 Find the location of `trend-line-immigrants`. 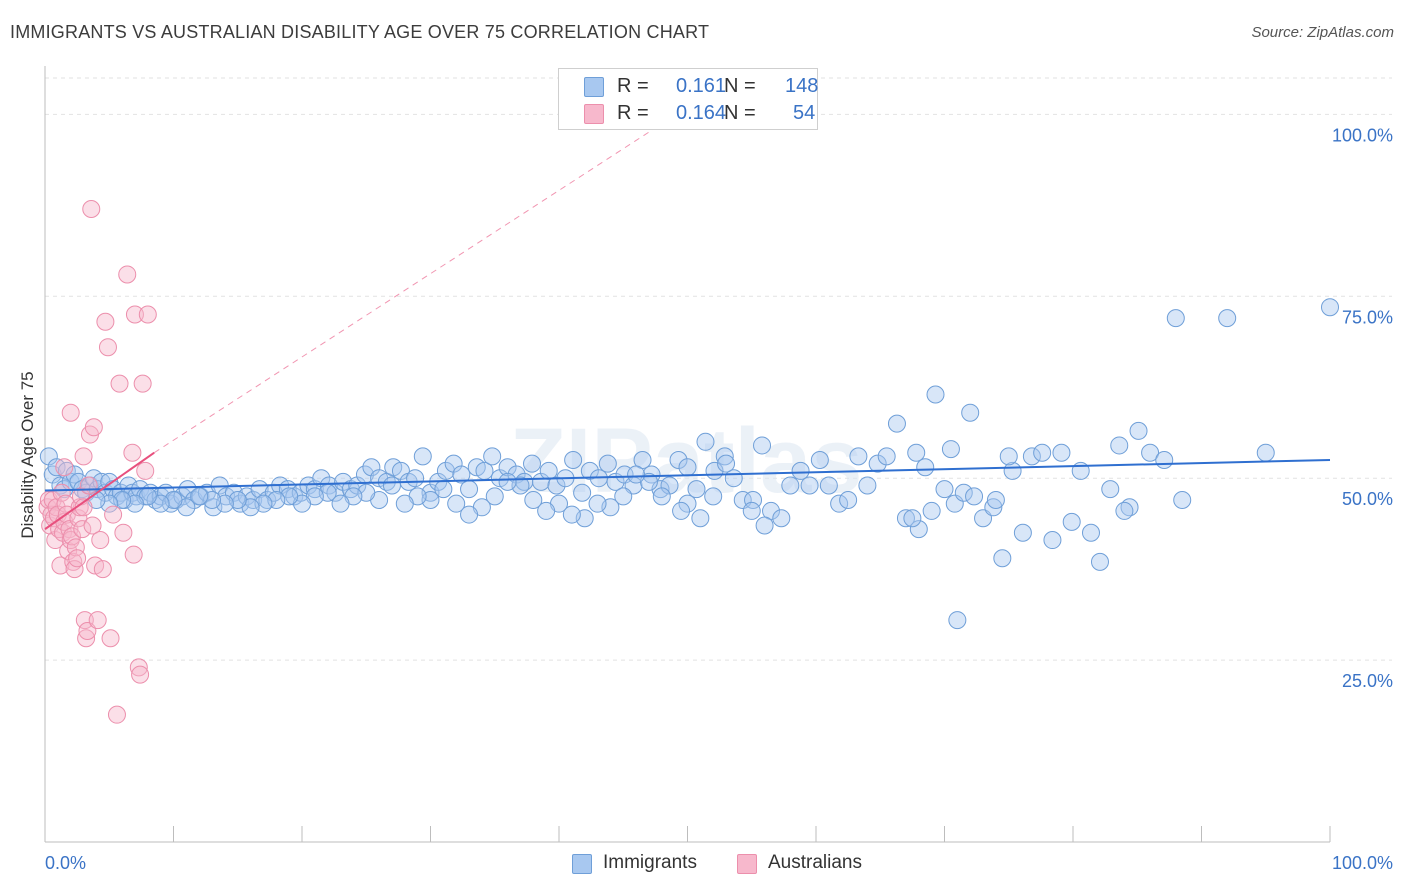

trend-line-immigrants is located at coordinates (687, 475).